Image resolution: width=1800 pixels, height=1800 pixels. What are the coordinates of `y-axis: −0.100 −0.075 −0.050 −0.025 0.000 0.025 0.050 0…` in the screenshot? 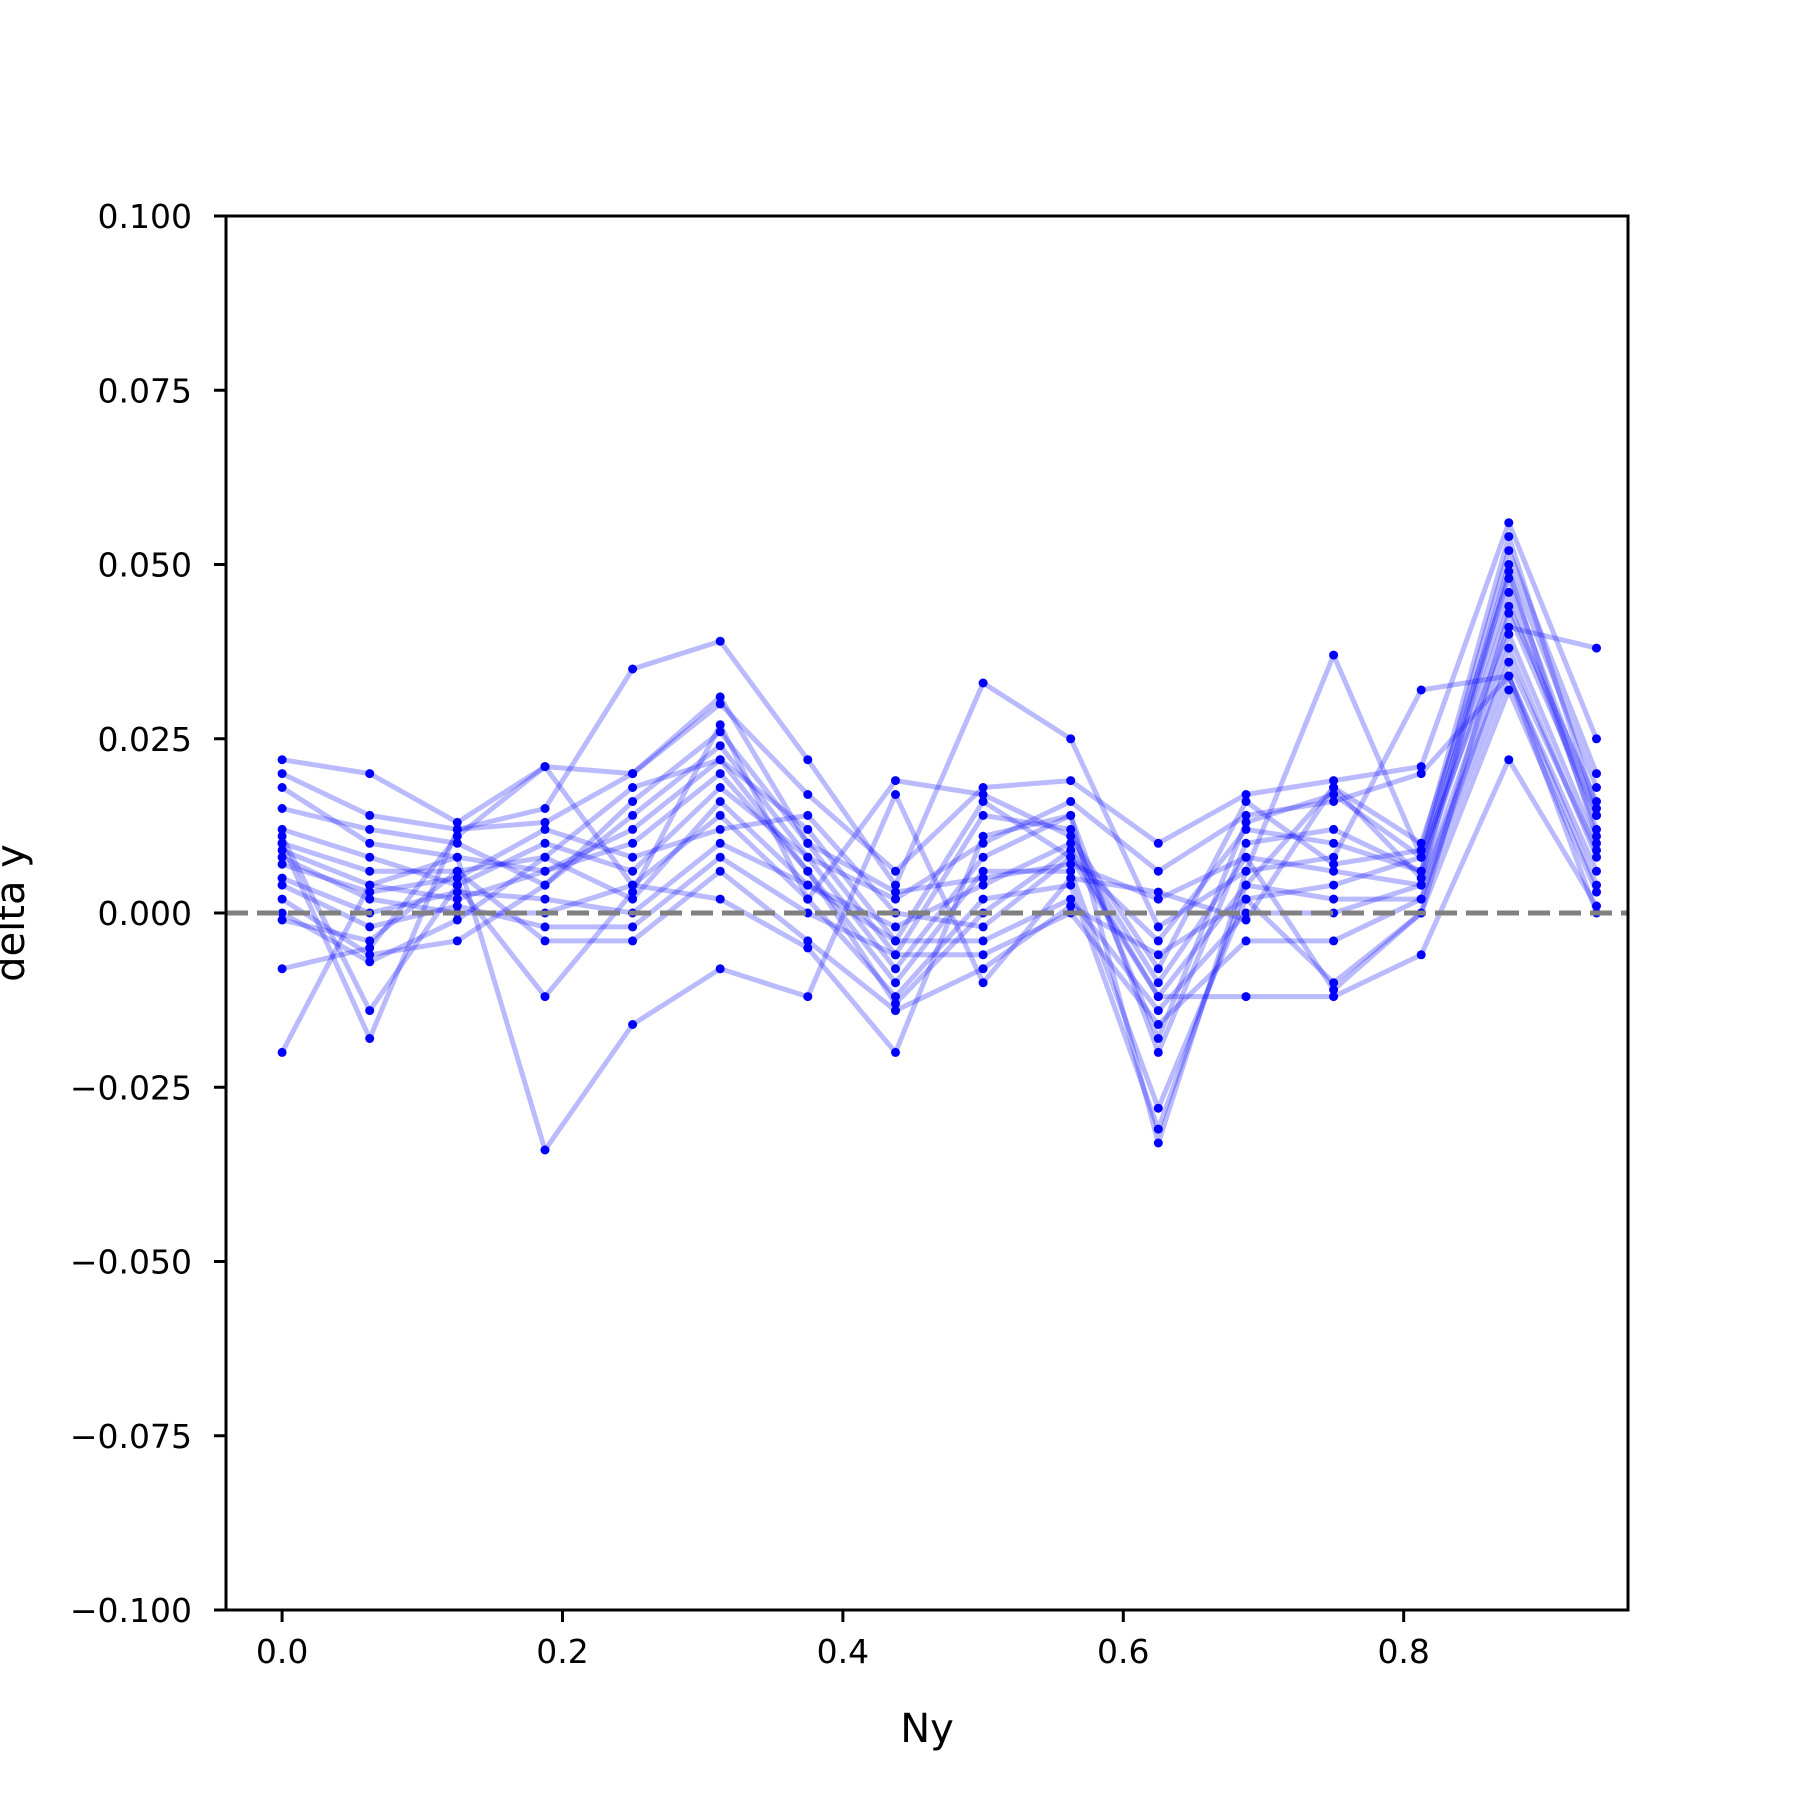 It's located at (148, 913).